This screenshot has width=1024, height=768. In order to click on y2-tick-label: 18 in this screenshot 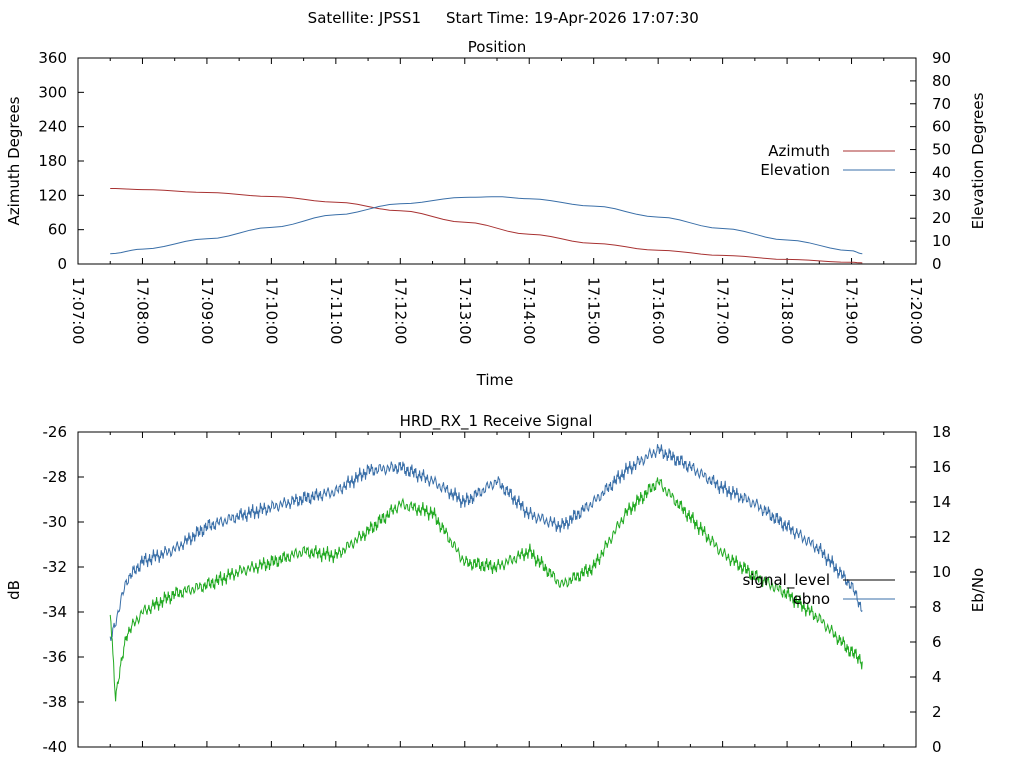, I will do `click(941, 432)`.